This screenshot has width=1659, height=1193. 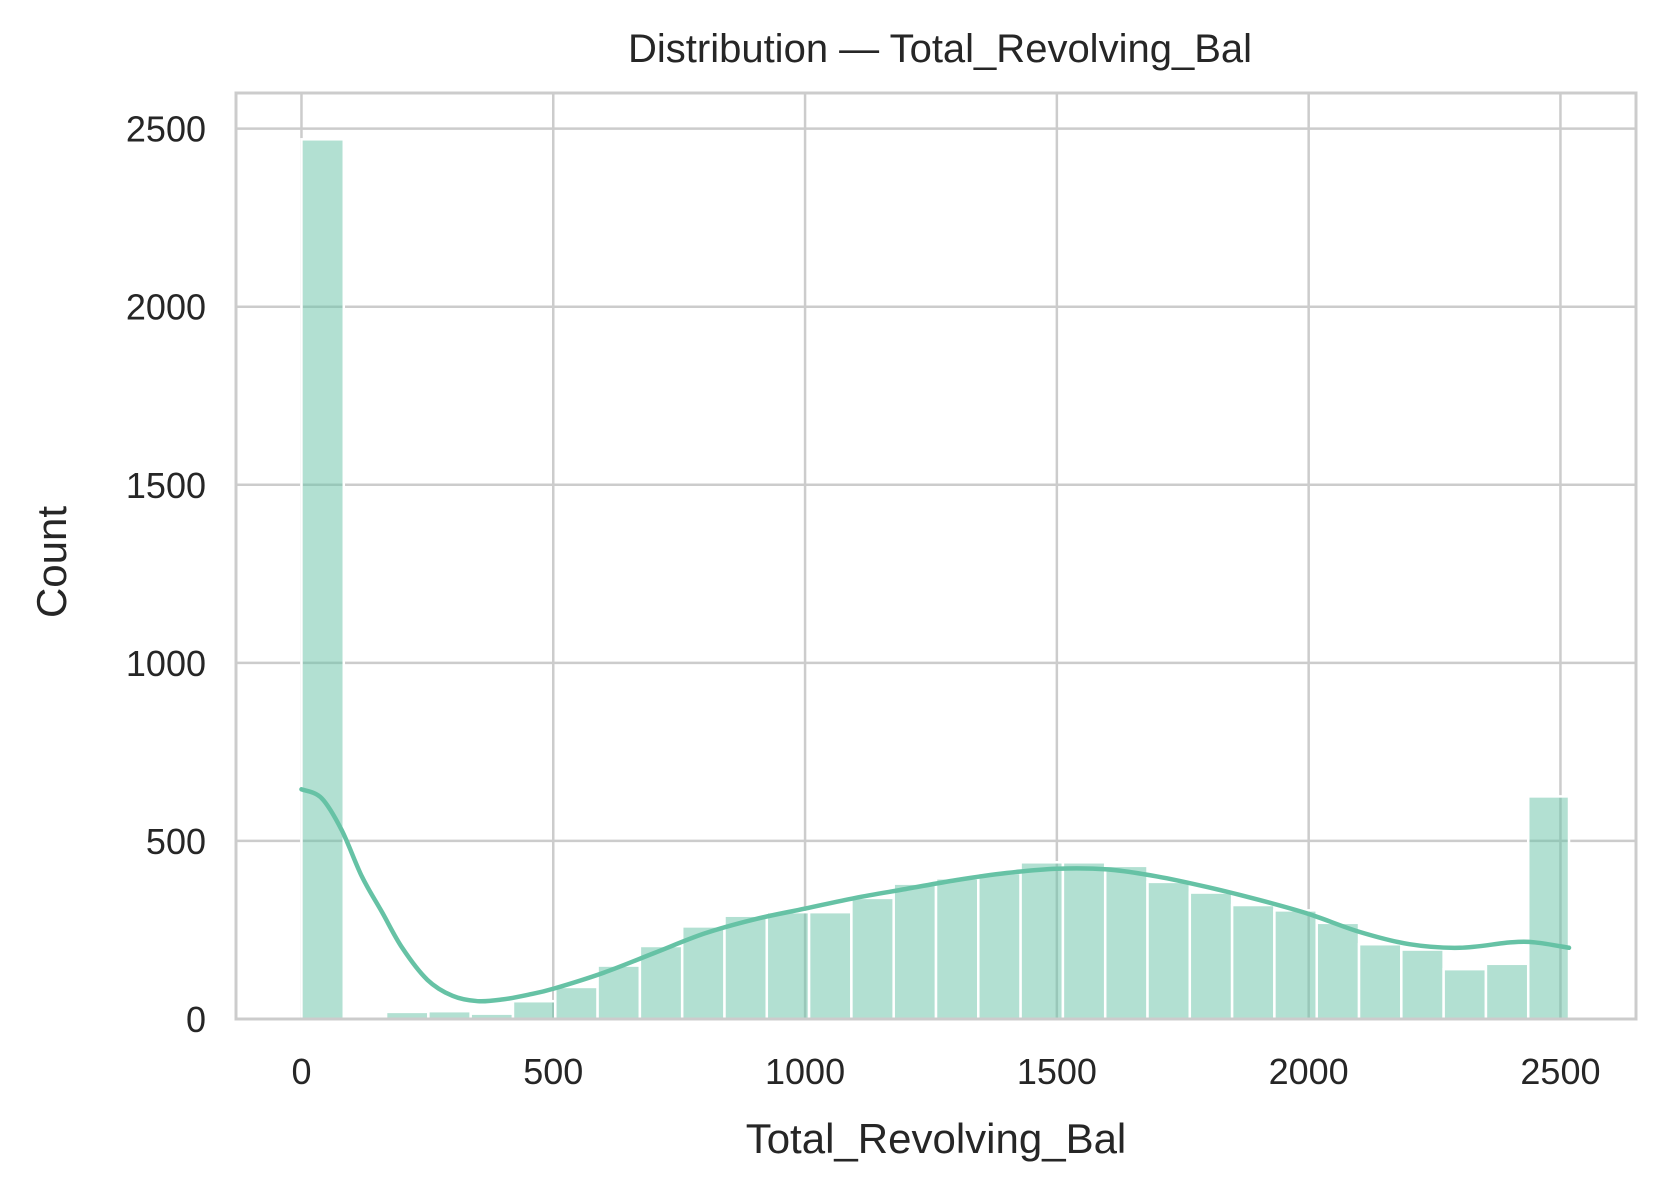 What do you see at coordinates (166, 485) in the screenshot?
I see `y-tick-label: 1500` at bounding box center [166, 485].